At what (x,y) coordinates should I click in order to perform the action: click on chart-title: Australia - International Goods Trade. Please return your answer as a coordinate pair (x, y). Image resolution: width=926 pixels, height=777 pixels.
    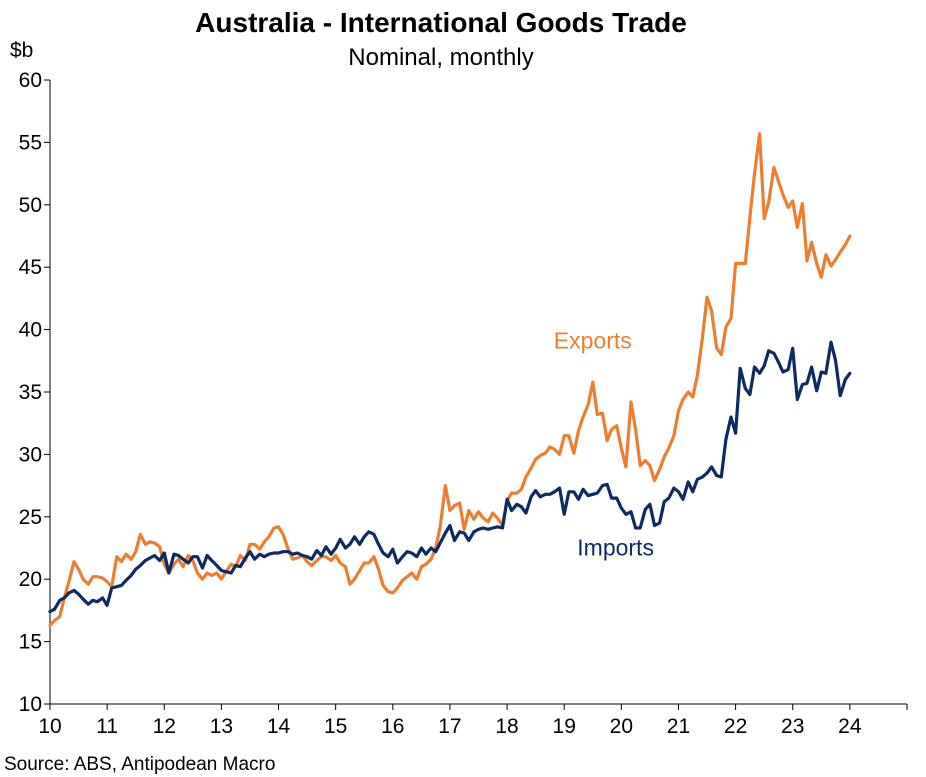
    Looking at the image, I should click on (441, 22).